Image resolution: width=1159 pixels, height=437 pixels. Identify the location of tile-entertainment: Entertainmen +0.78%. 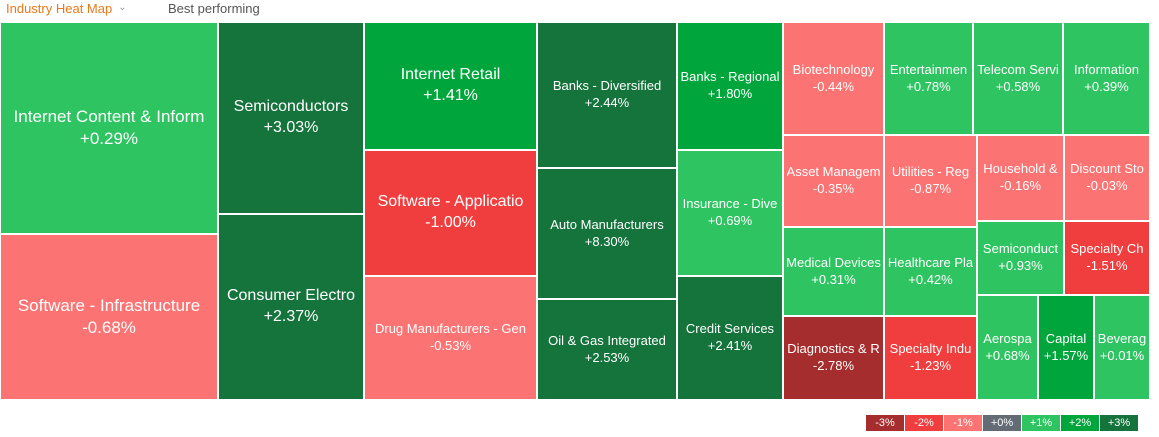
(928, 78).